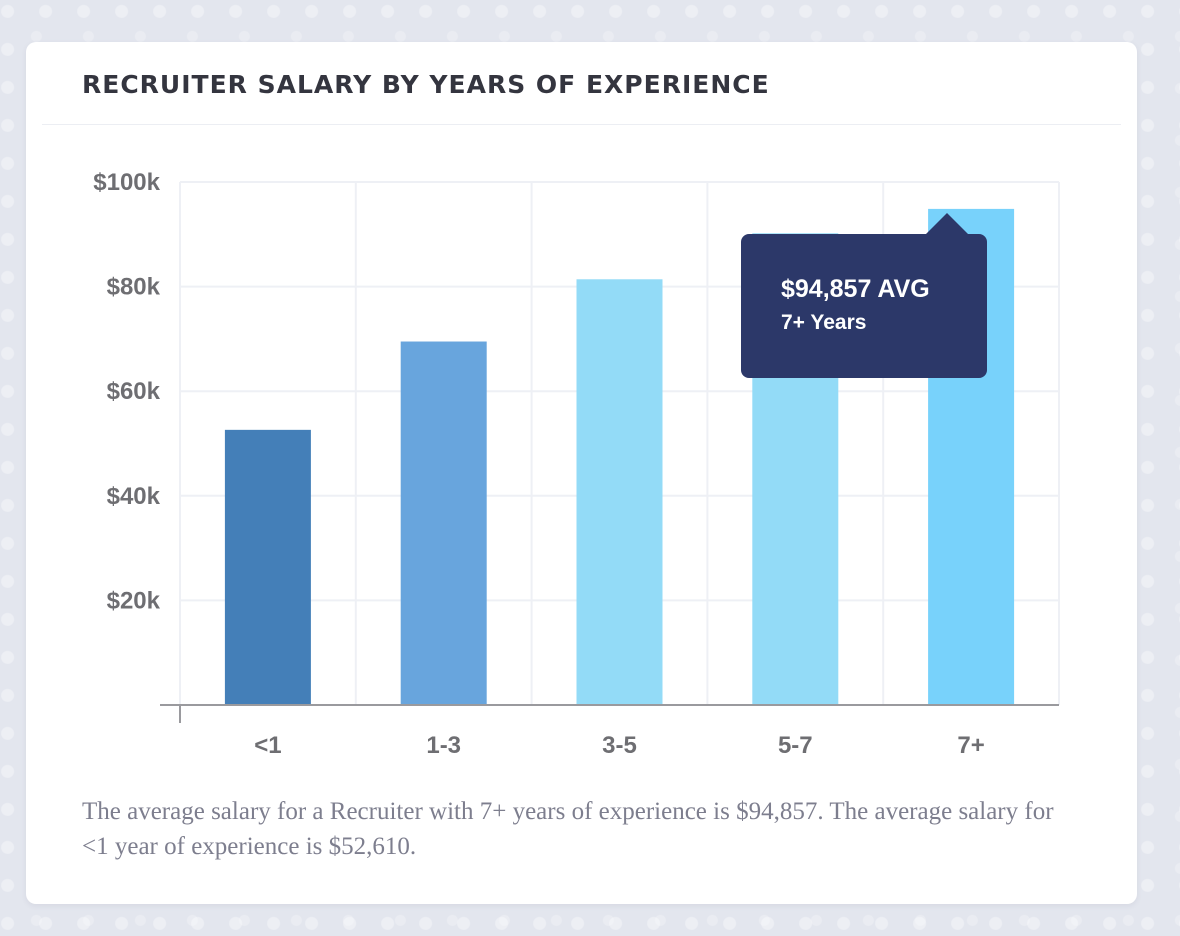 This screenshot has height=936, width=1180. What do you see at coordinates (581, 124) in the screenshot?
I see `title-divider` at bounding box center [581, 124].